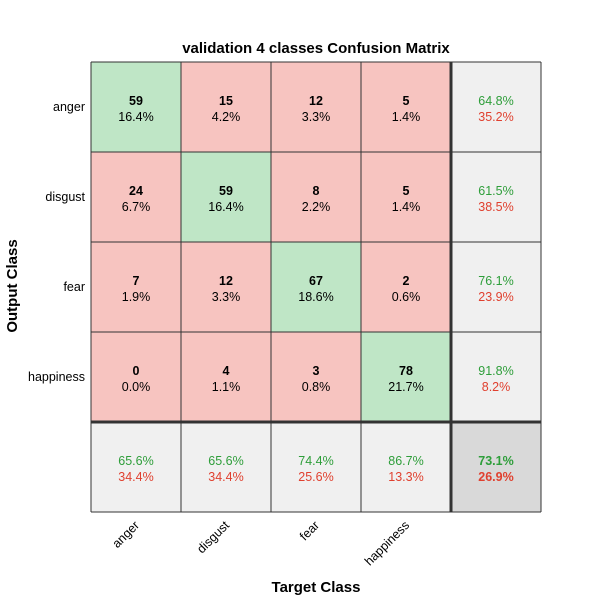 The width and height of the screenshot is (600, 600). Describe the element at coordinates (69, 107) in the screenshot. I see `output-class-label: anger` at that location.